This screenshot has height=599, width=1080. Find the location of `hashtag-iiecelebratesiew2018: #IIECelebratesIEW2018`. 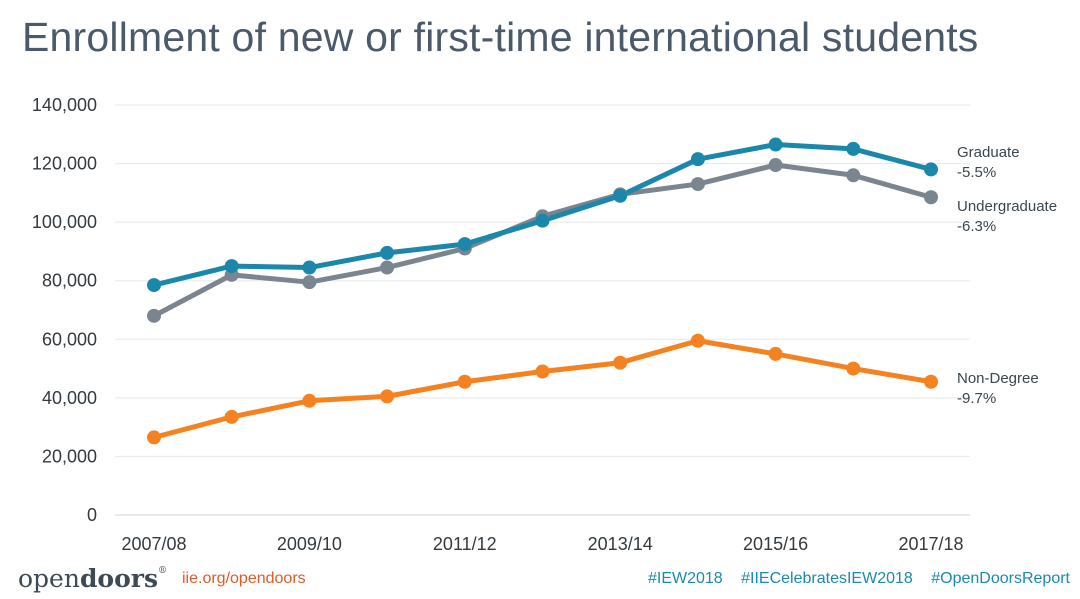

hashtag-iiecelebratesiew2018: #IIECelebratesIEW2018 is located at coordinates (827, 578).